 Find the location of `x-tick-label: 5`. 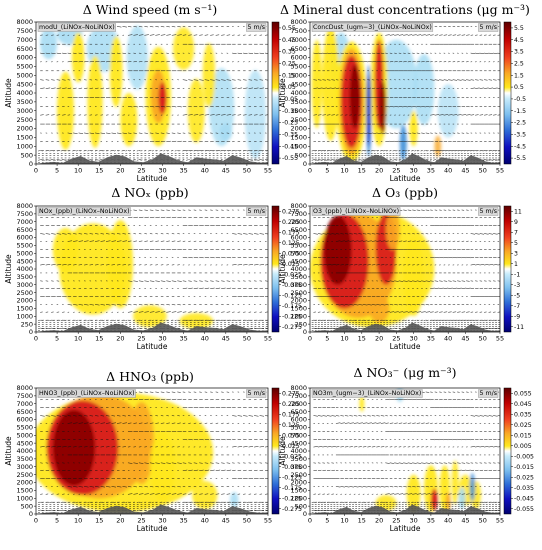

x-tick-label: 5 is located at coordinates (57, 171).